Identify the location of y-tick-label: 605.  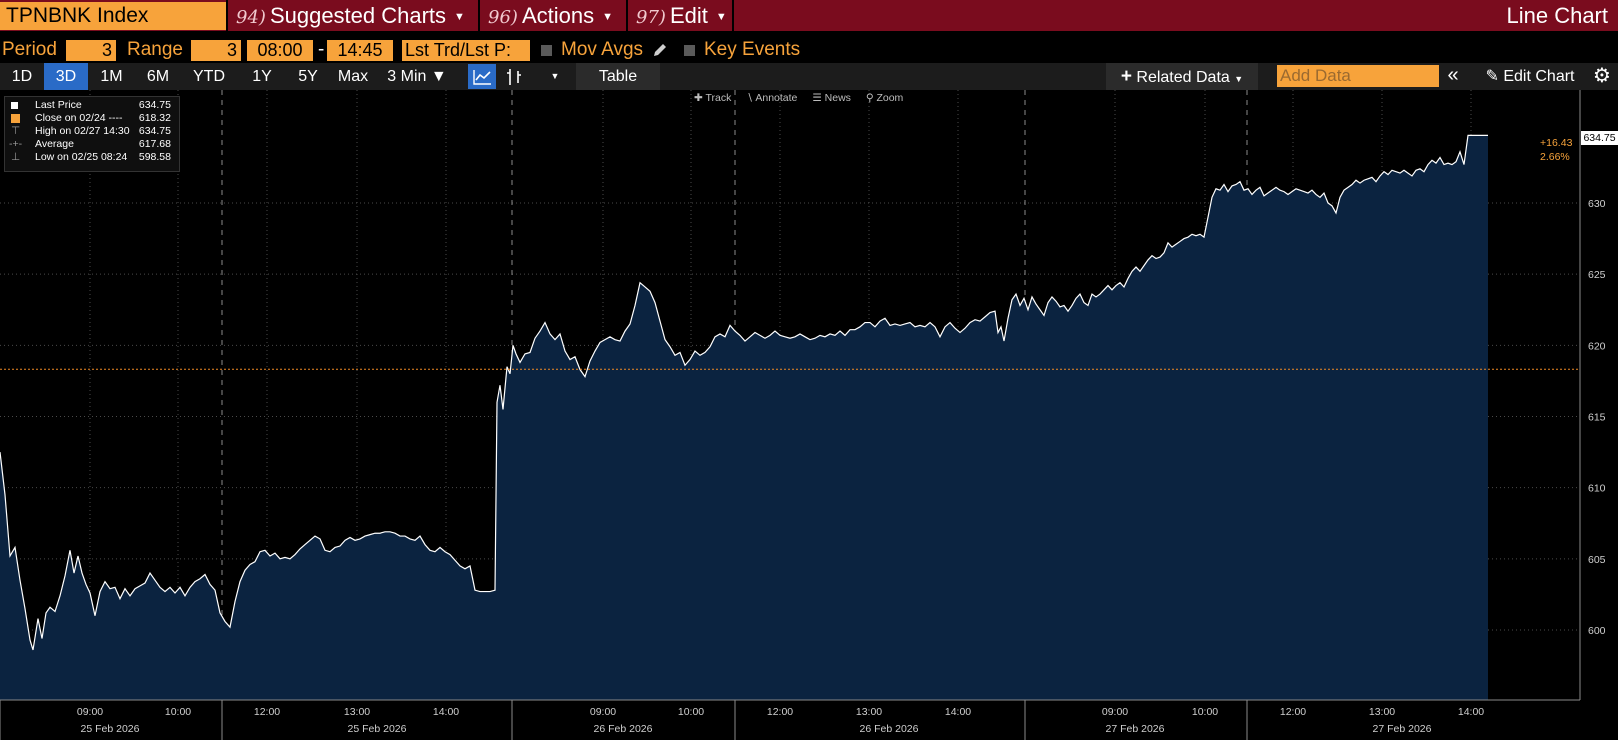
(1597, 560).